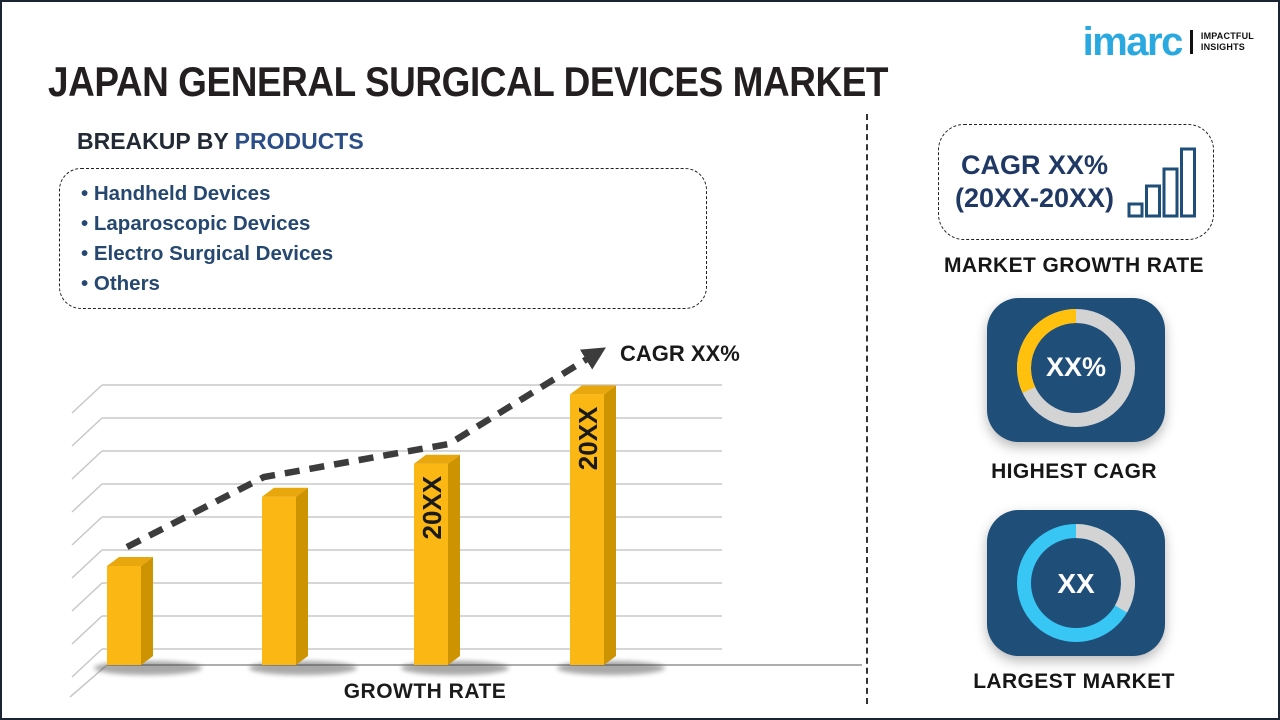 This screenshot has width=1280, height=720. What do you see at coordinates (1074, 471) in the screenshot?
I see `highest-cagr-label: HIGHEST CAGR` at bounding box center [1074, 471].